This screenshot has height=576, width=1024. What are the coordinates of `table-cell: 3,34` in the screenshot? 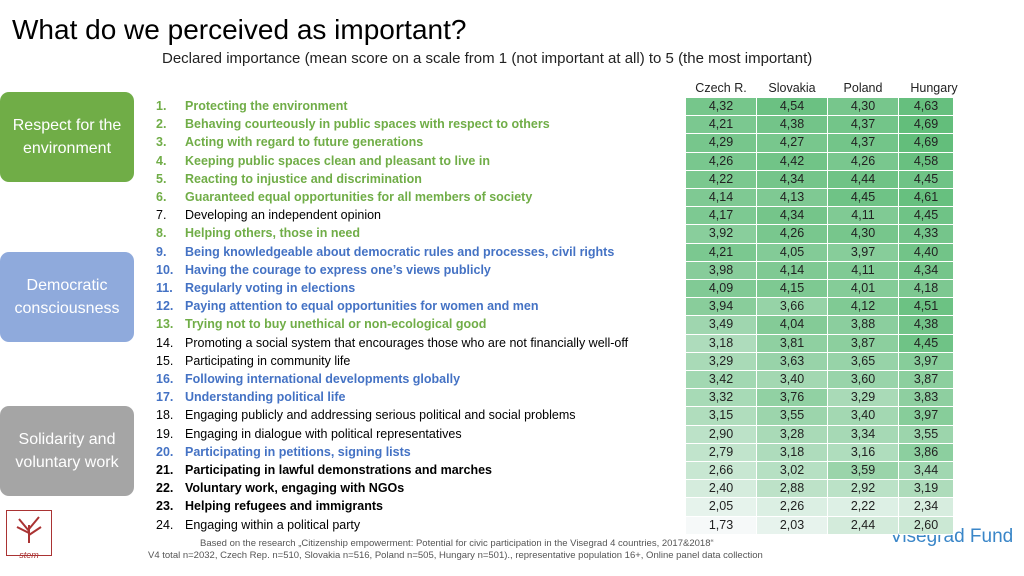 It's located at (863, 434).